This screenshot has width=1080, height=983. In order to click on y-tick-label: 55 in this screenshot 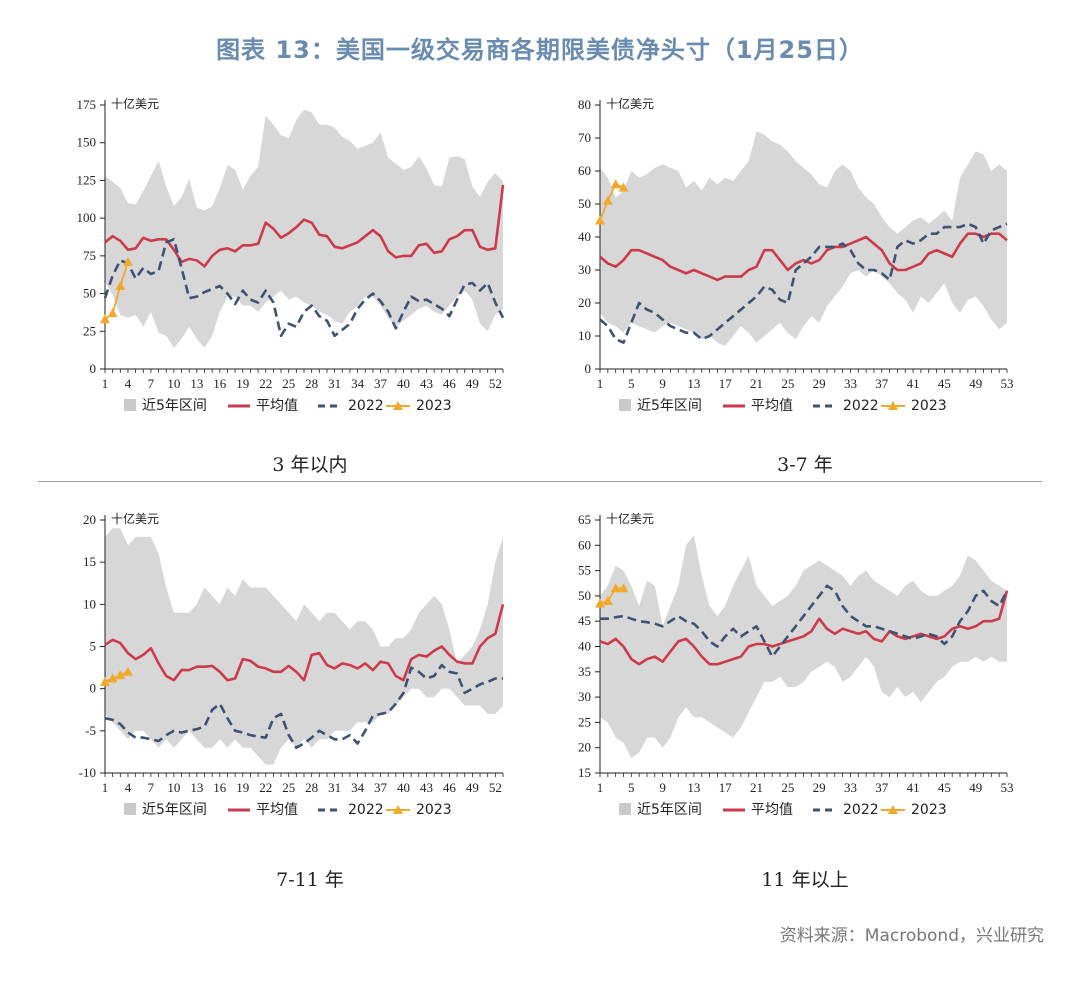, I will do `click(584, 570)`.